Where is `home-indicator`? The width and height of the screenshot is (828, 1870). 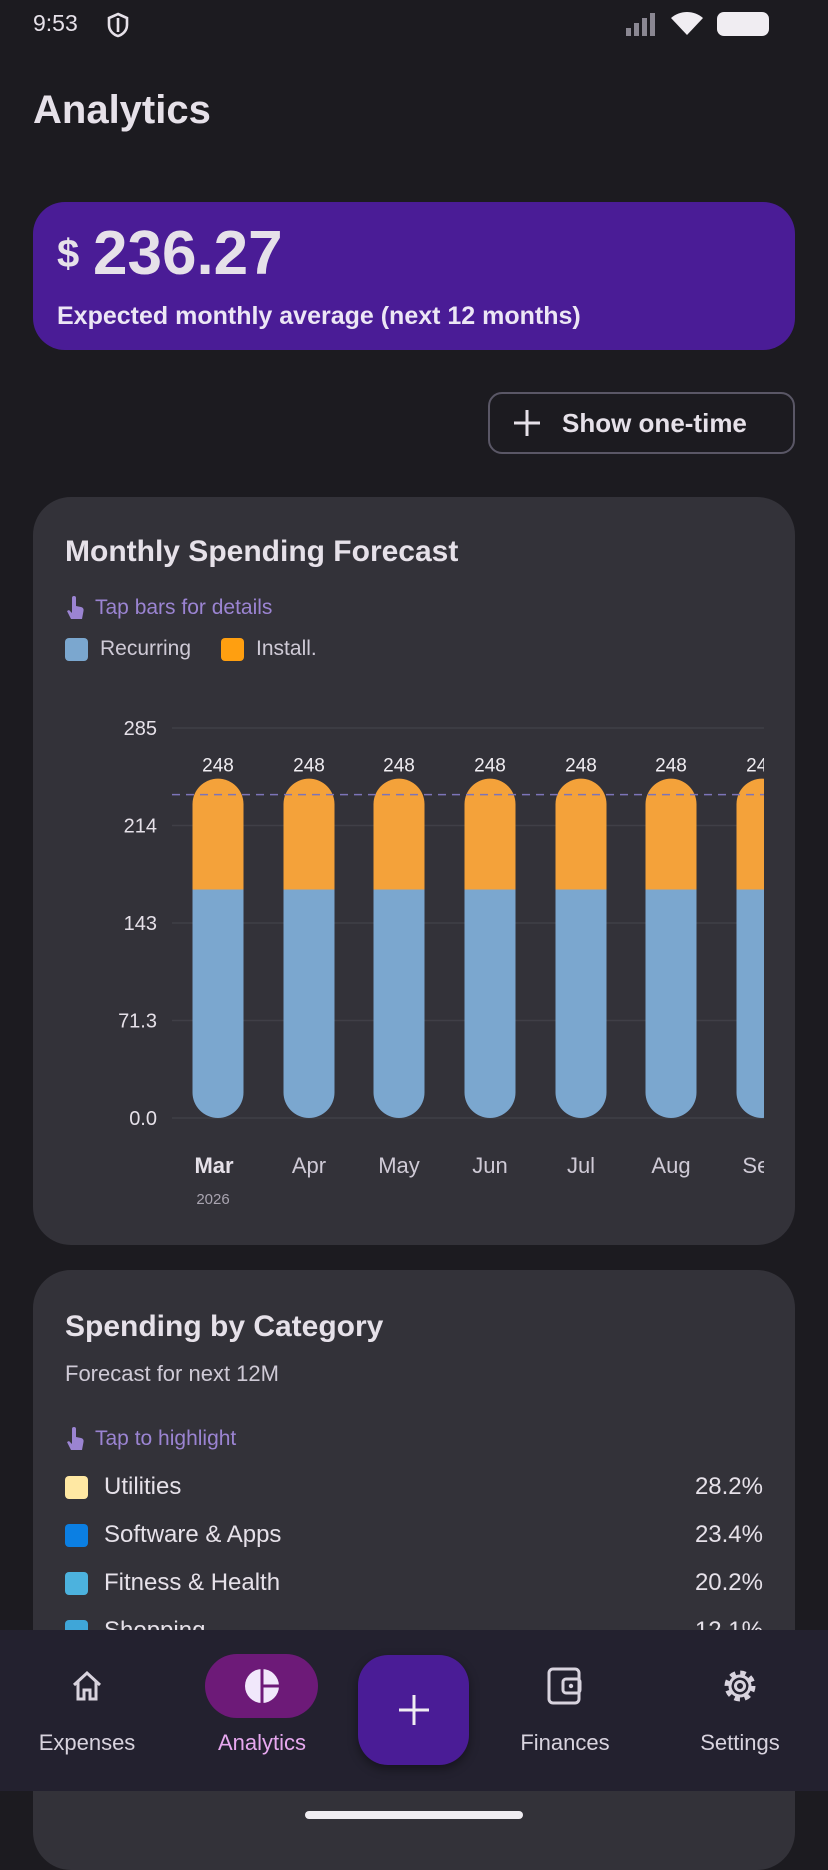 home-indicator is located at coordinates (414, 1815).